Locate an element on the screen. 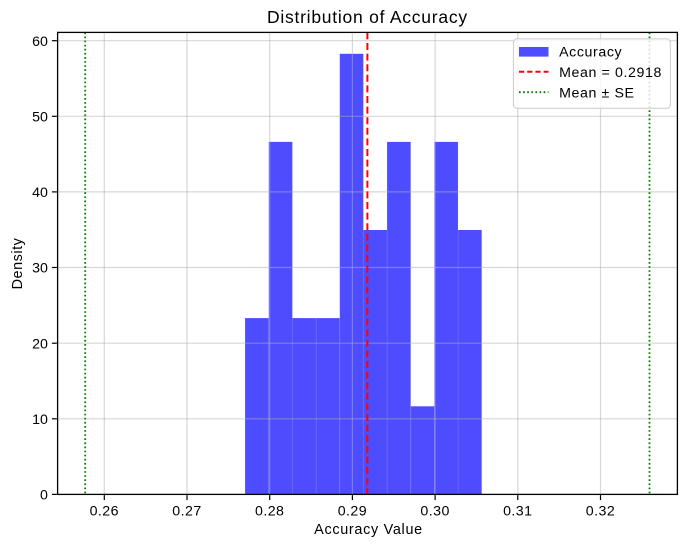  svg-text: 10 is located at coordinates (40, 420).